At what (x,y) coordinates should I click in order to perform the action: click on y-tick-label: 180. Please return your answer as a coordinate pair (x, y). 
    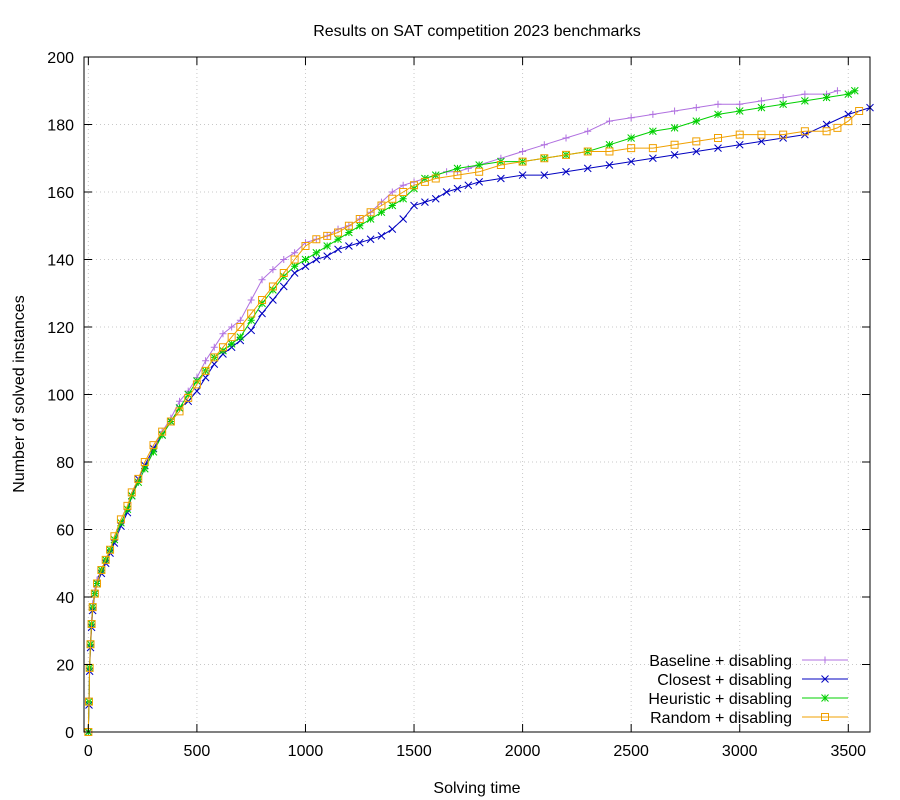
    Looking at the image, I should click on (60, 126).